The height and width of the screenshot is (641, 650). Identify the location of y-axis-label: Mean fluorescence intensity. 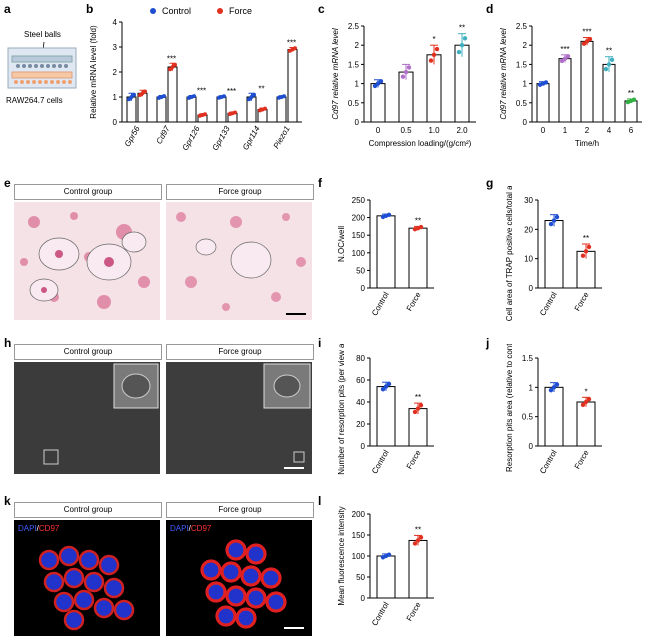
(341, 555).